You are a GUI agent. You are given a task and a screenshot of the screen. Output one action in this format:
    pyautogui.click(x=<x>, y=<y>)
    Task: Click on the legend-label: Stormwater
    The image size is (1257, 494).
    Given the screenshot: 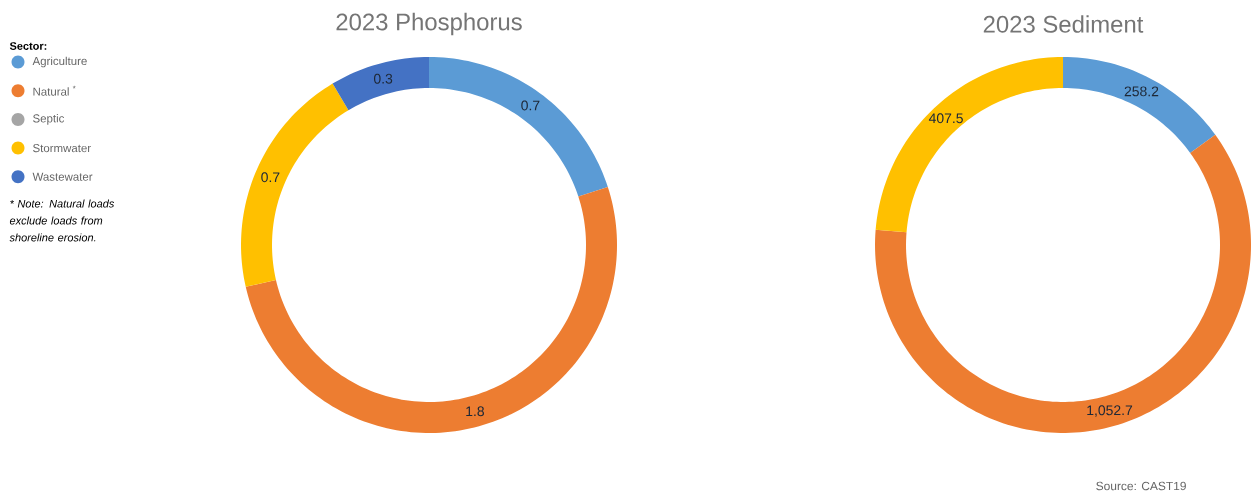 What is the action you would take?
    pyautogui.click(x=62, y=148)
    